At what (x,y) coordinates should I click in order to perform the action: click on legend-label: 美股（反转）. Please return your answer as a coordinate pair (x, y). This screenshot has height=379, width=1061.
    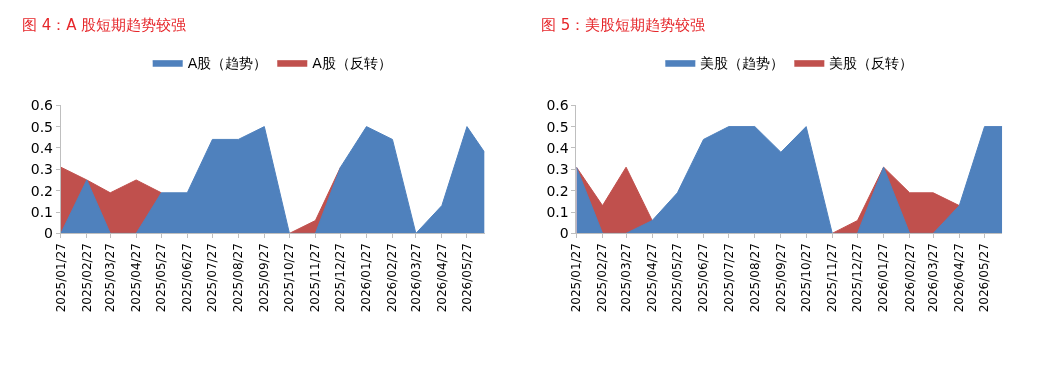
    Looking at the image, I should click on (871, 63).